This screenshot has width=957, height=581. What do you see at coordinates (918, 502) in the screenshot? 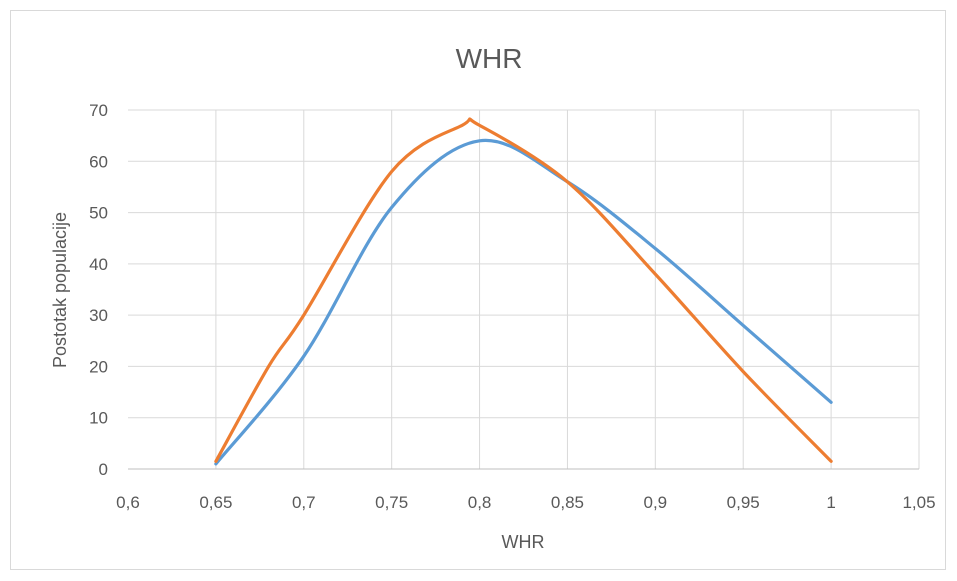
I see `x-tick-label: 1,05` at bounding box center [918, 502].